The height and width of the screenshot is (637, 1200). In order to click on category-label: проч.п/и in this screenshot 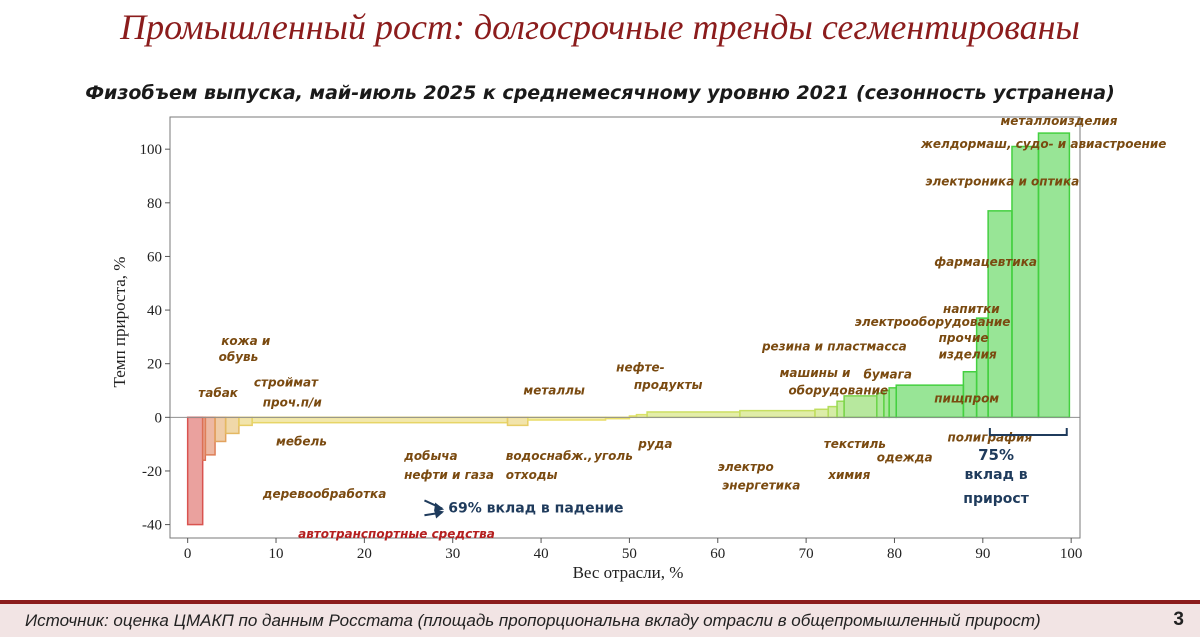, I will do `click(293, 403)`.